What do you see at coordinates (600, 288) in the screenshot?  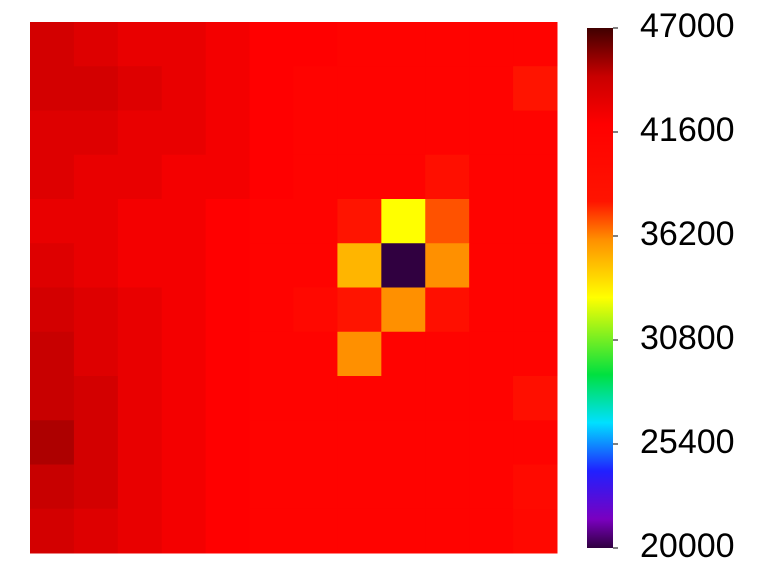 I see `colorbar` at bounding box center [600, 288].